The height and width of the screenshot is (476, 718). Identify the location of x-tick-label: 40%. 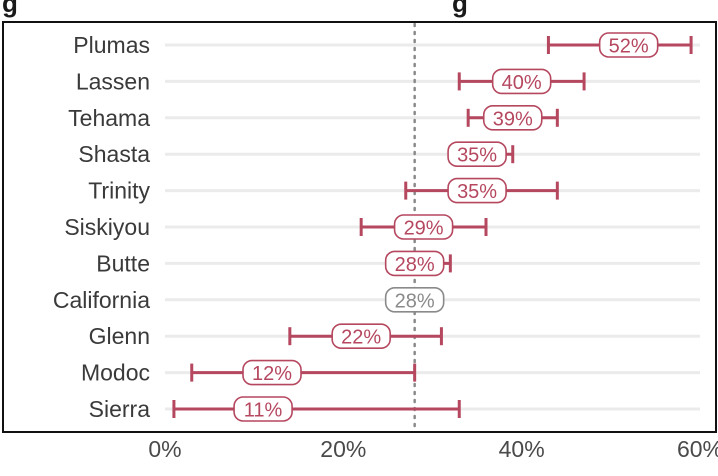
(522, 449).